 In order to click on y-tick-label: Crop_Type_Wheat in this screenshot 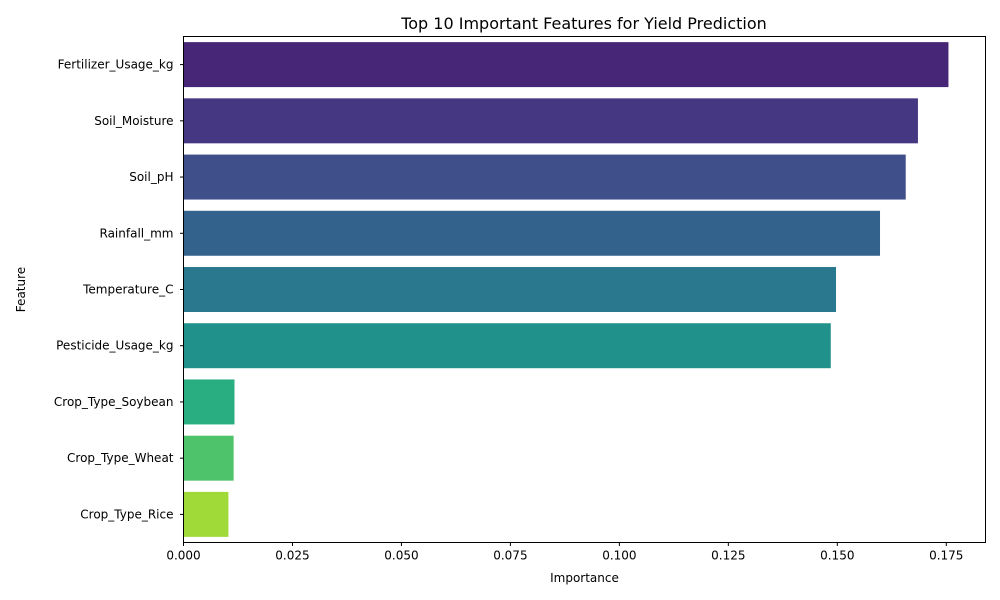, I will do `click(120, 458)`.